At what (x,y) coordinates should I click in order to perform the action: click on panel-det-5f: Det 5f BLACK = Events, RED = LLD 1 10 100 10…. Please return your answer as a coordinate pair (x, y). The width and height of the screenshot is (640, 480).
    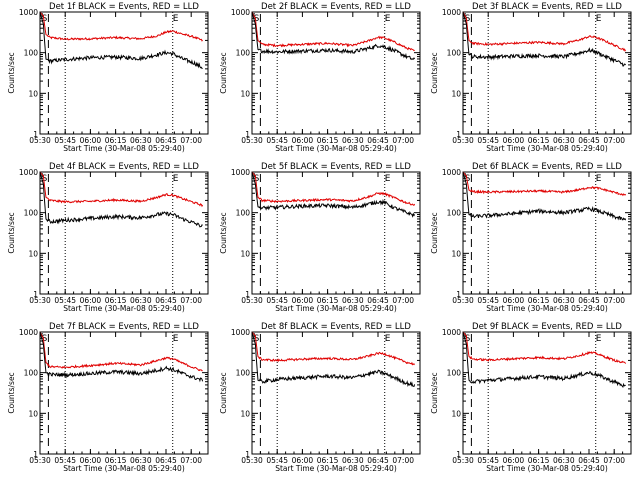
    Looking at the image, I should click on (320, 237).